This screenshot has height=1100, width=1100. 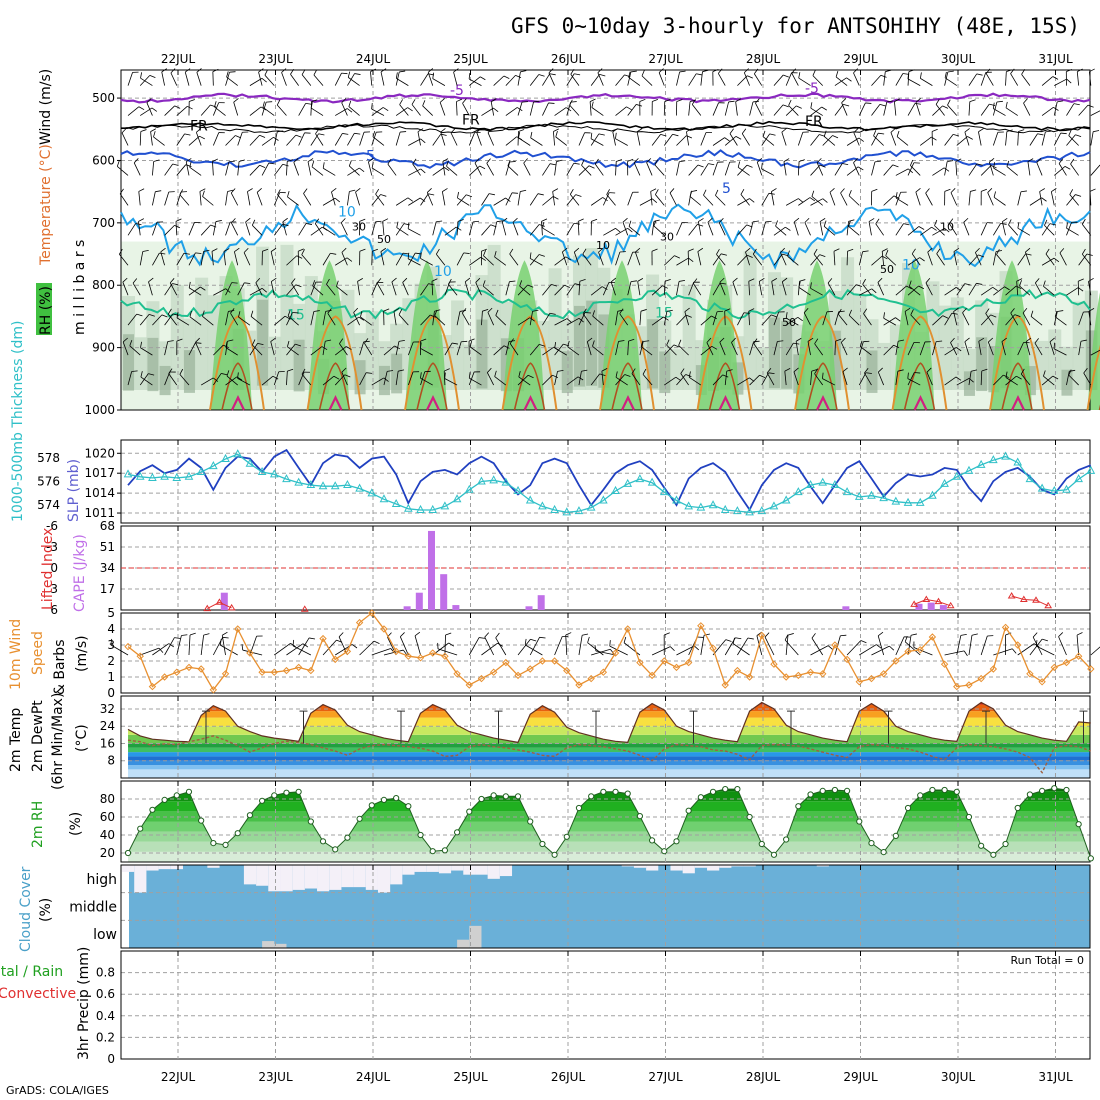 I want to click on bottom-date-label: 27JUL, so click(x=665, y=1077).